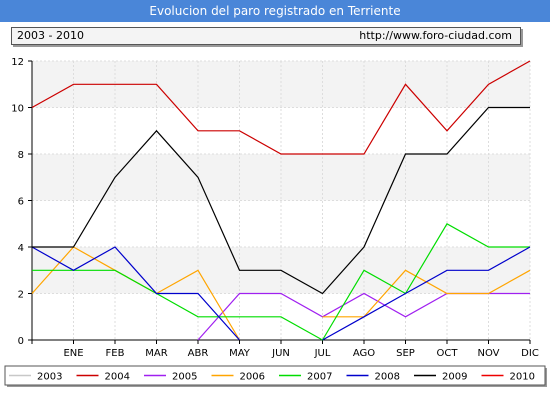 The width and height of the screenshot is (550, 400). Describe the element at coordinates (21, 341) in the screenshot. I see `y-tick-label: 0` at that location.